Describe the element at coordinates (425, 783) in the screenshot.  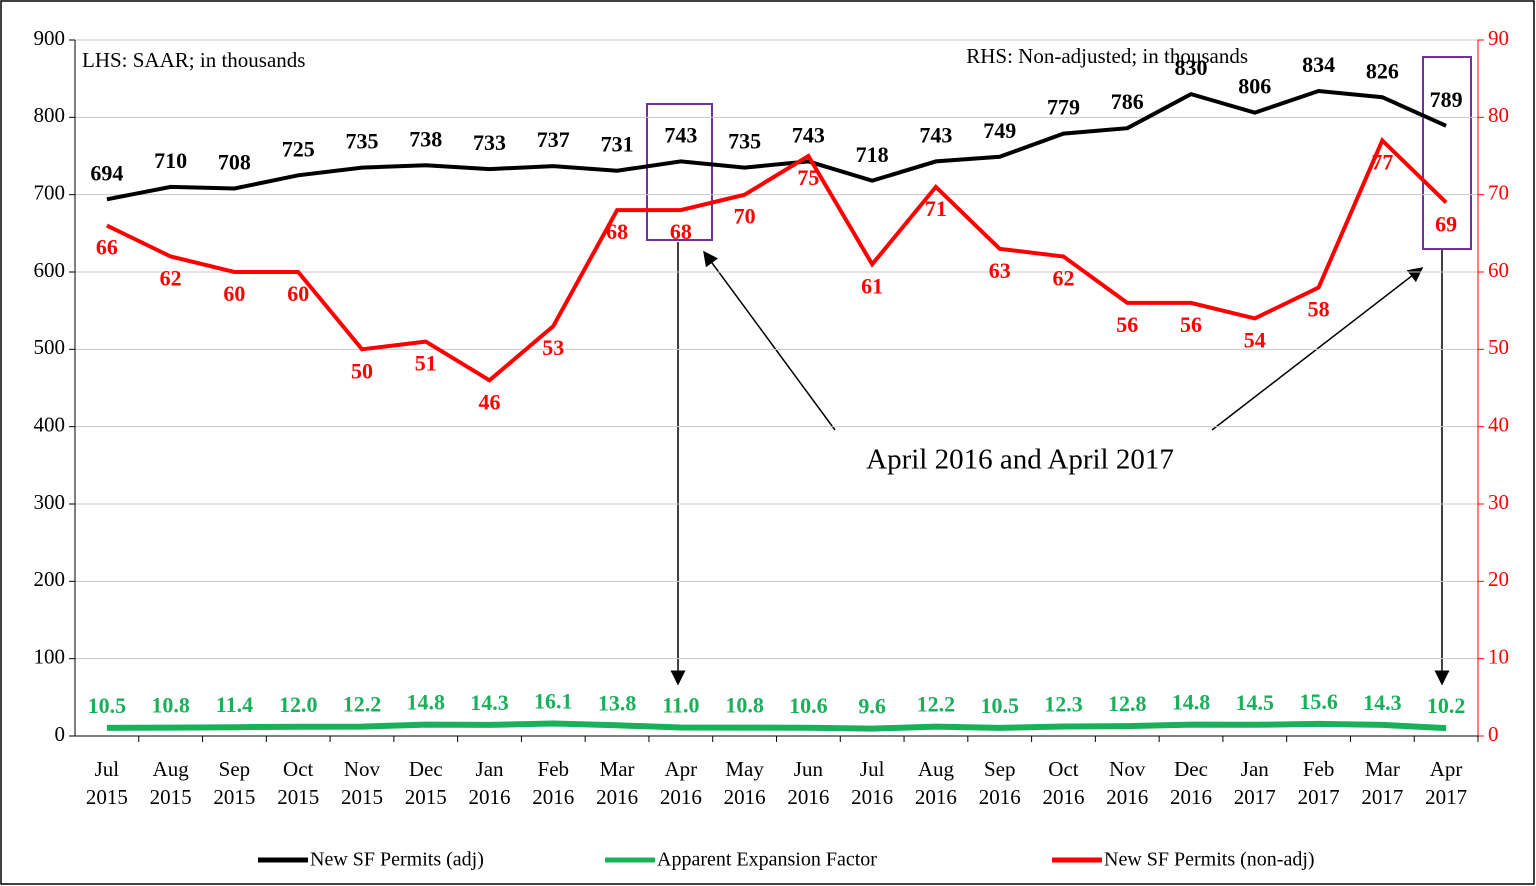
I see `x-tick-label: Dec 2015` at that location.